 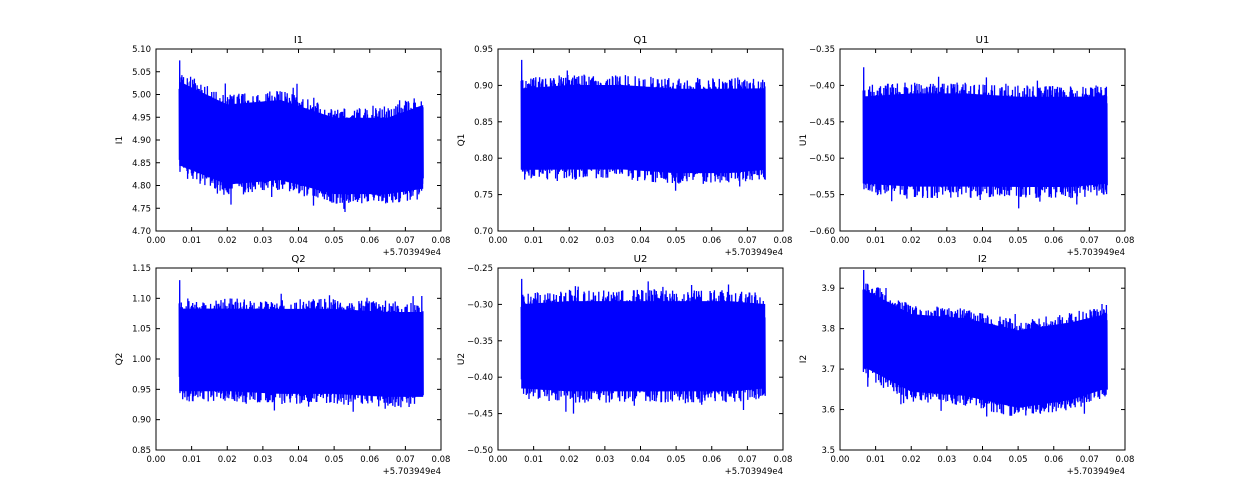 I want to click on series-line-q2, so click(x=301, y=346).